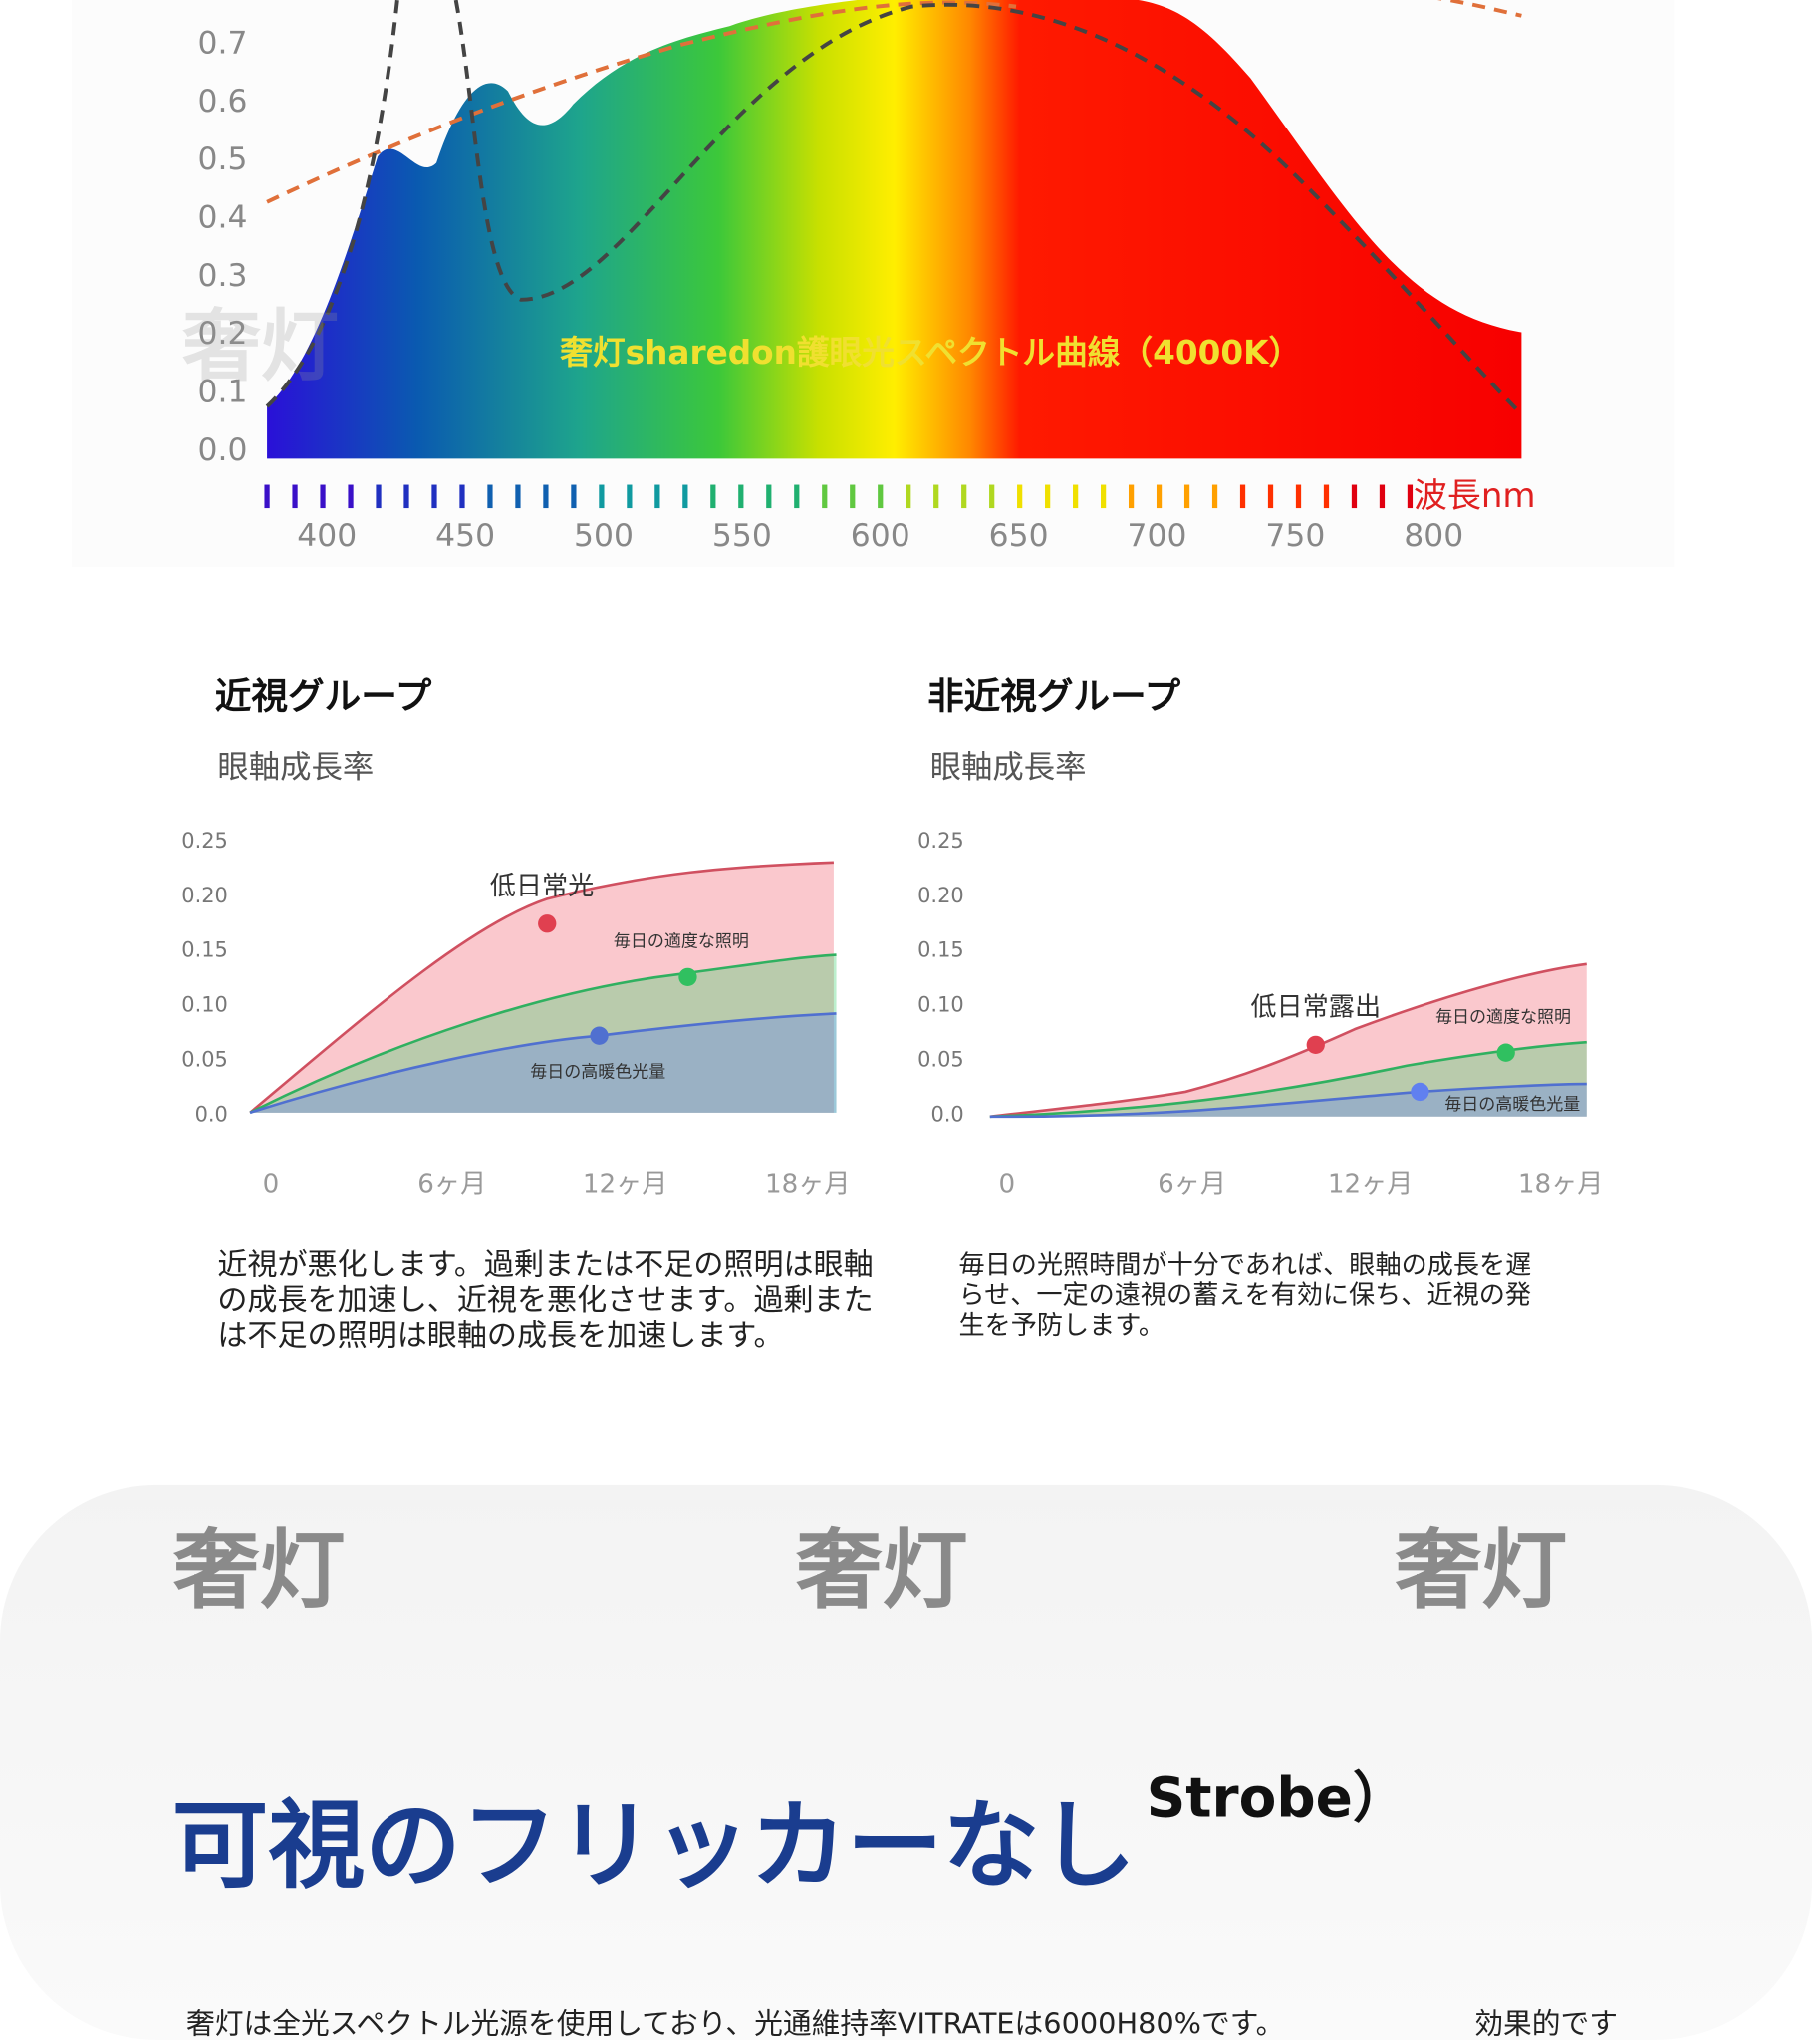 The width and height of the screenshot is (1812, 2044). What do you see at coordinates (1503, 1017) in the screenshot?
I see `text: 毎日の適度な照明` at bounding box center [1503, 1017].